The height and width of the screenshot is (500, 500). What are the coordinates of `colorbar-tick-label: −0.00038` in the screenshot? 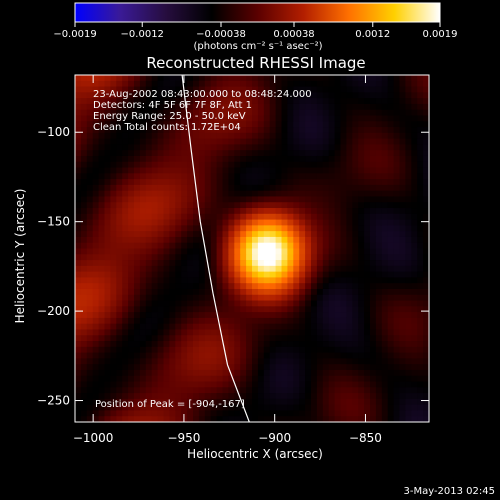 It's located at (221, 34).